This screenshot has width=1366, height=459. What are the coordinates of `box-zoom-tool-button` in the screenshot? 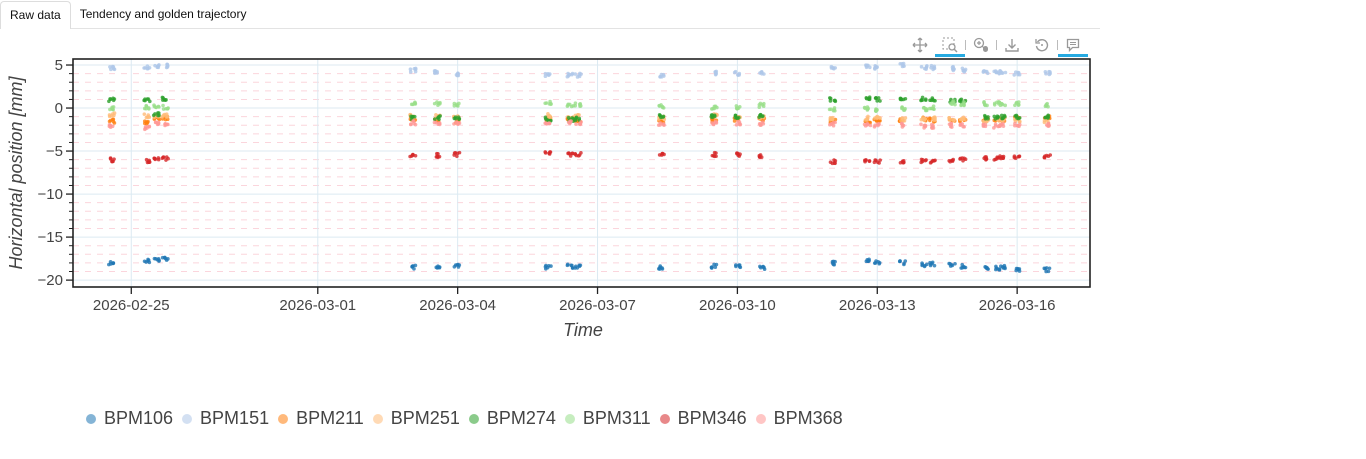 It's located at (950, 46).